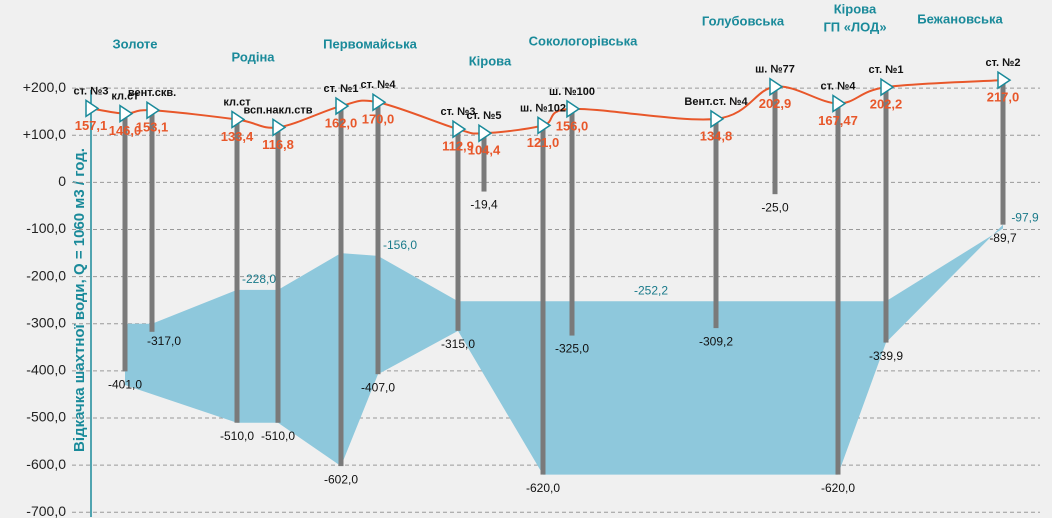 The width and height of the screenshot is (1052, 518). I want to click on y-tick-label: -500,0, so click(46, 417).